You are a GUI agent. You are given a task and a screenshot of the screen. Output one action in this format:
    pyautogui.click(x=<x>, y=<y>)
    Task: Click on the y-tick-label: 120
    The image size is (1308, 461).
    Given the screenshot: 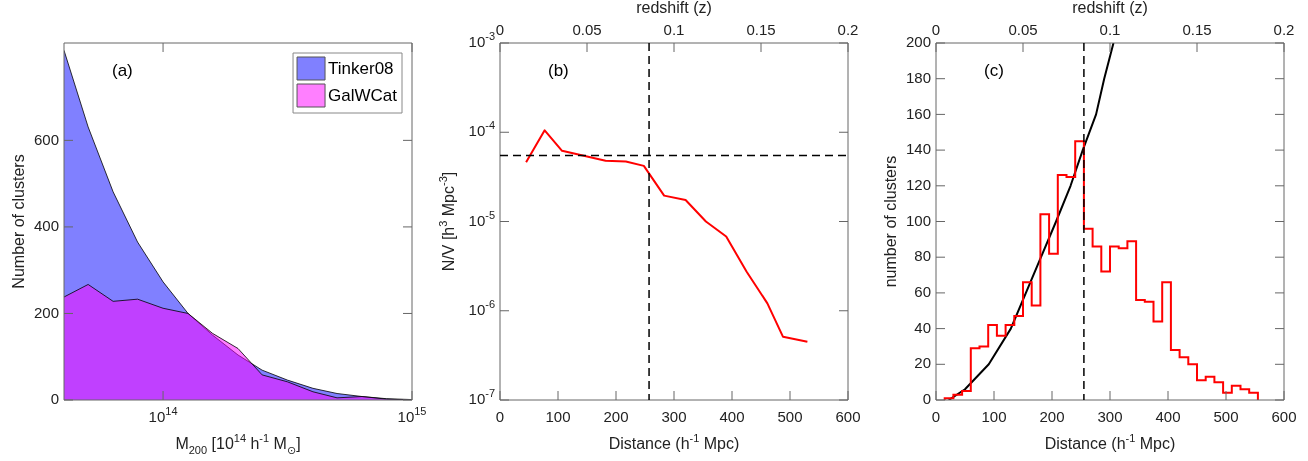 What is the action you would take?
    pyautogui.click(x=918, y=184)
    